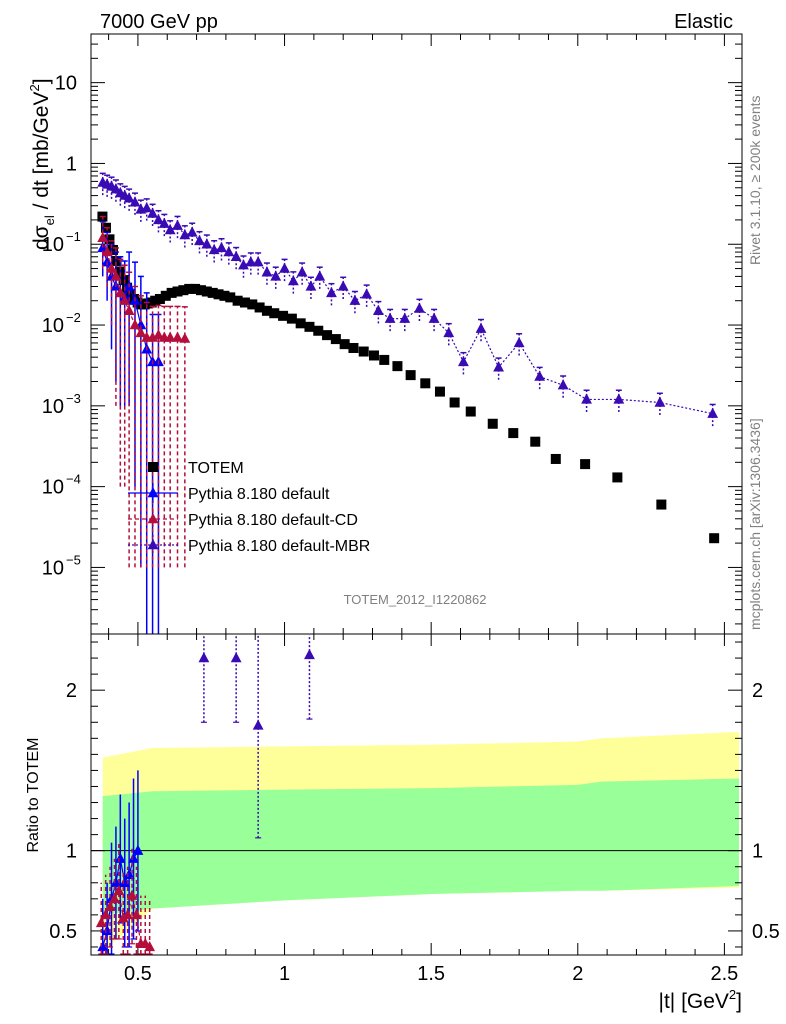 This screenshot has height=1024, width=786. Describe the element at coordinates (216, 468) in the screenshot. I see `legend-label: TOTEM` at that location.